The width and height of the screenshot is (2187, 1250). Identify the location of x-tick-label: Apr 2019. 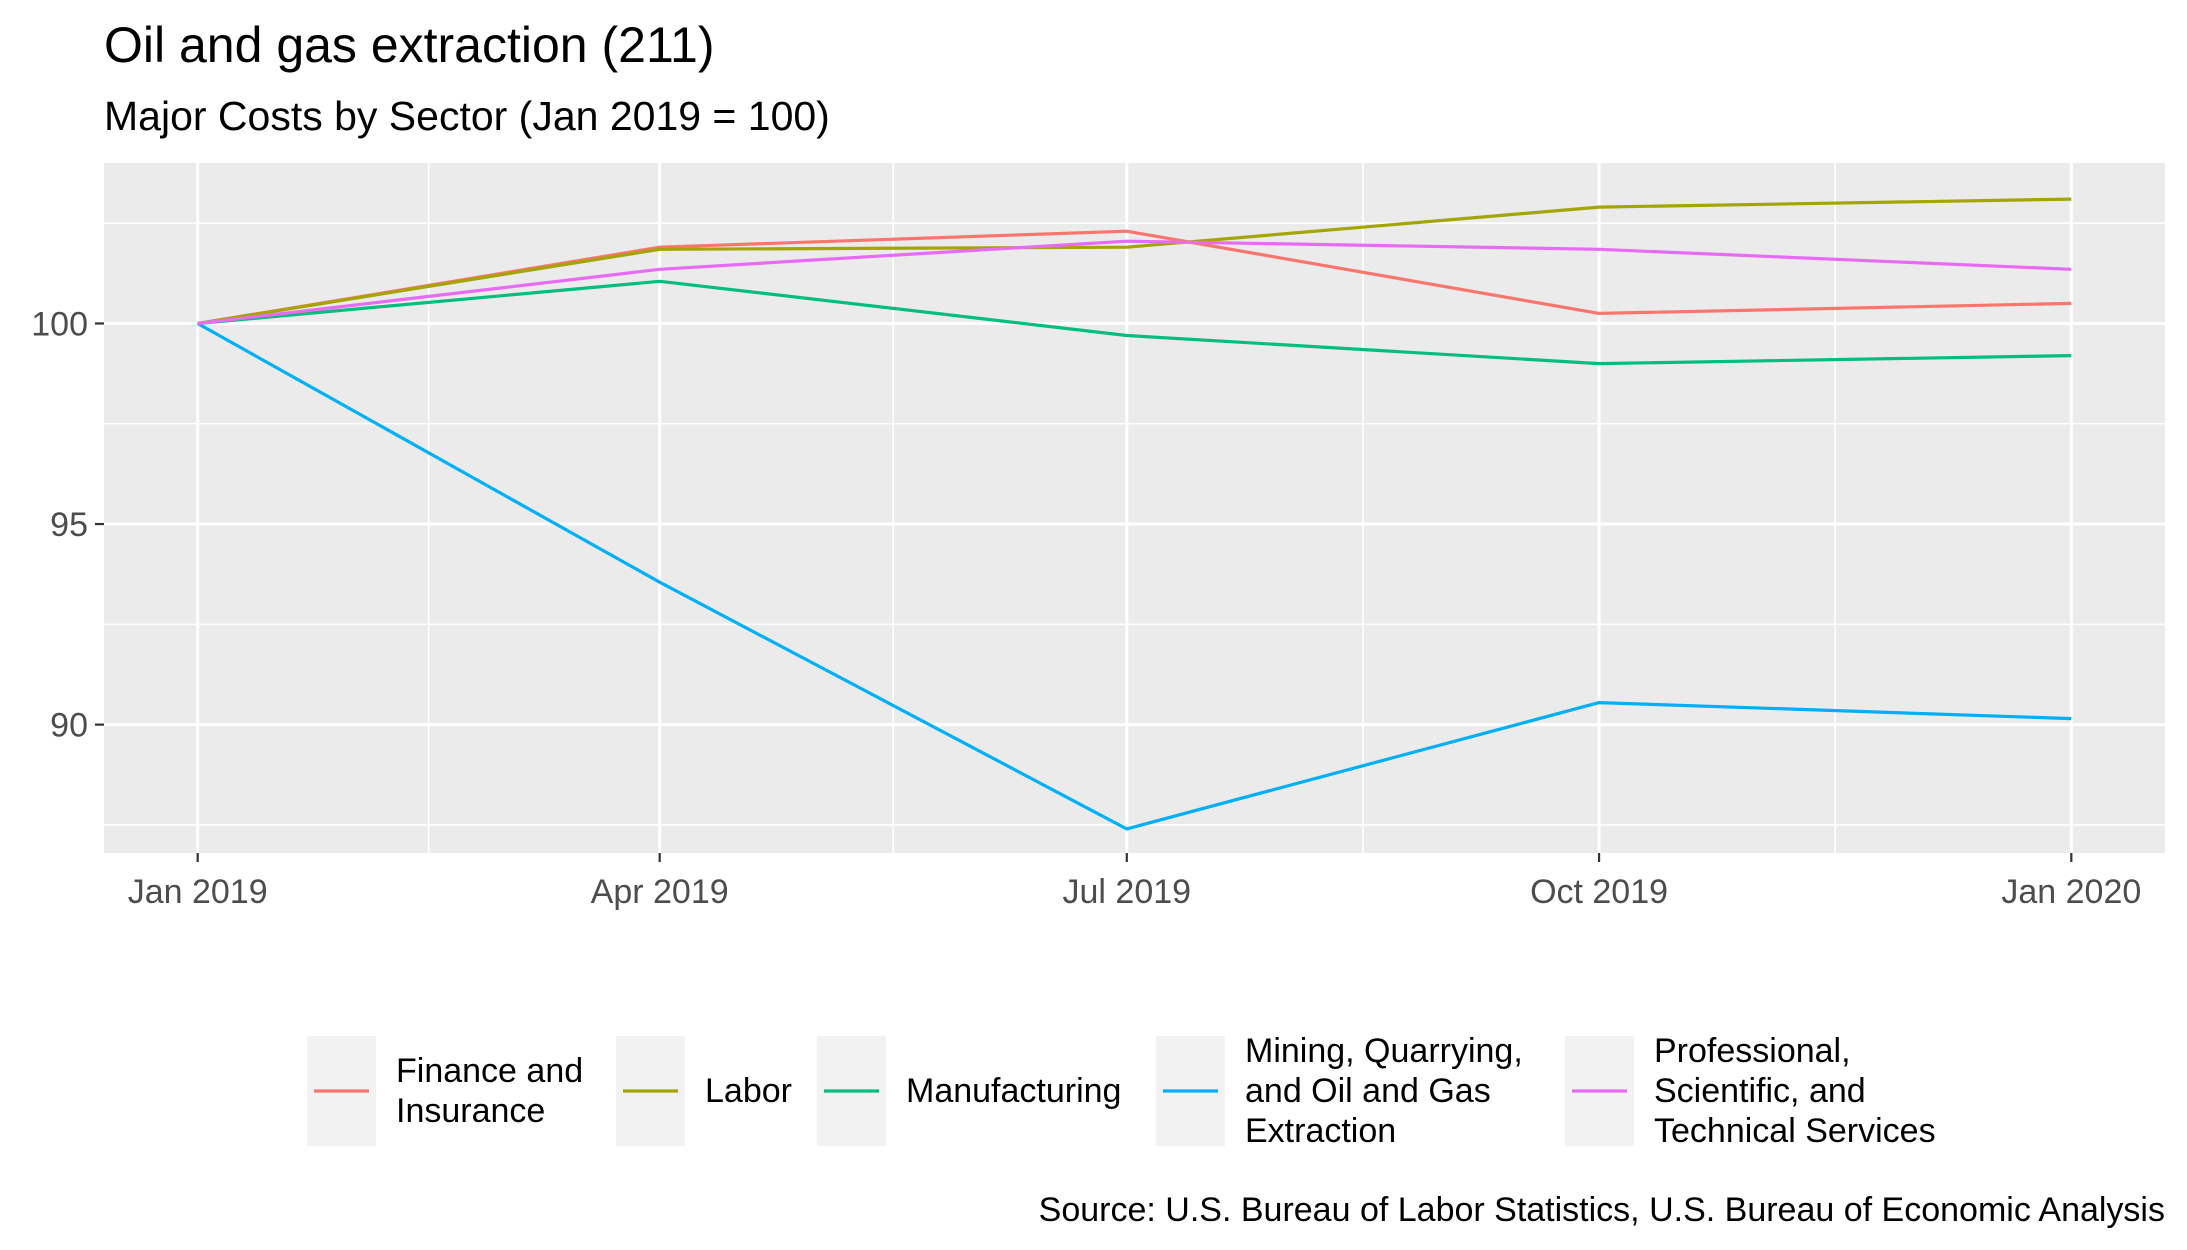
(660, 892).